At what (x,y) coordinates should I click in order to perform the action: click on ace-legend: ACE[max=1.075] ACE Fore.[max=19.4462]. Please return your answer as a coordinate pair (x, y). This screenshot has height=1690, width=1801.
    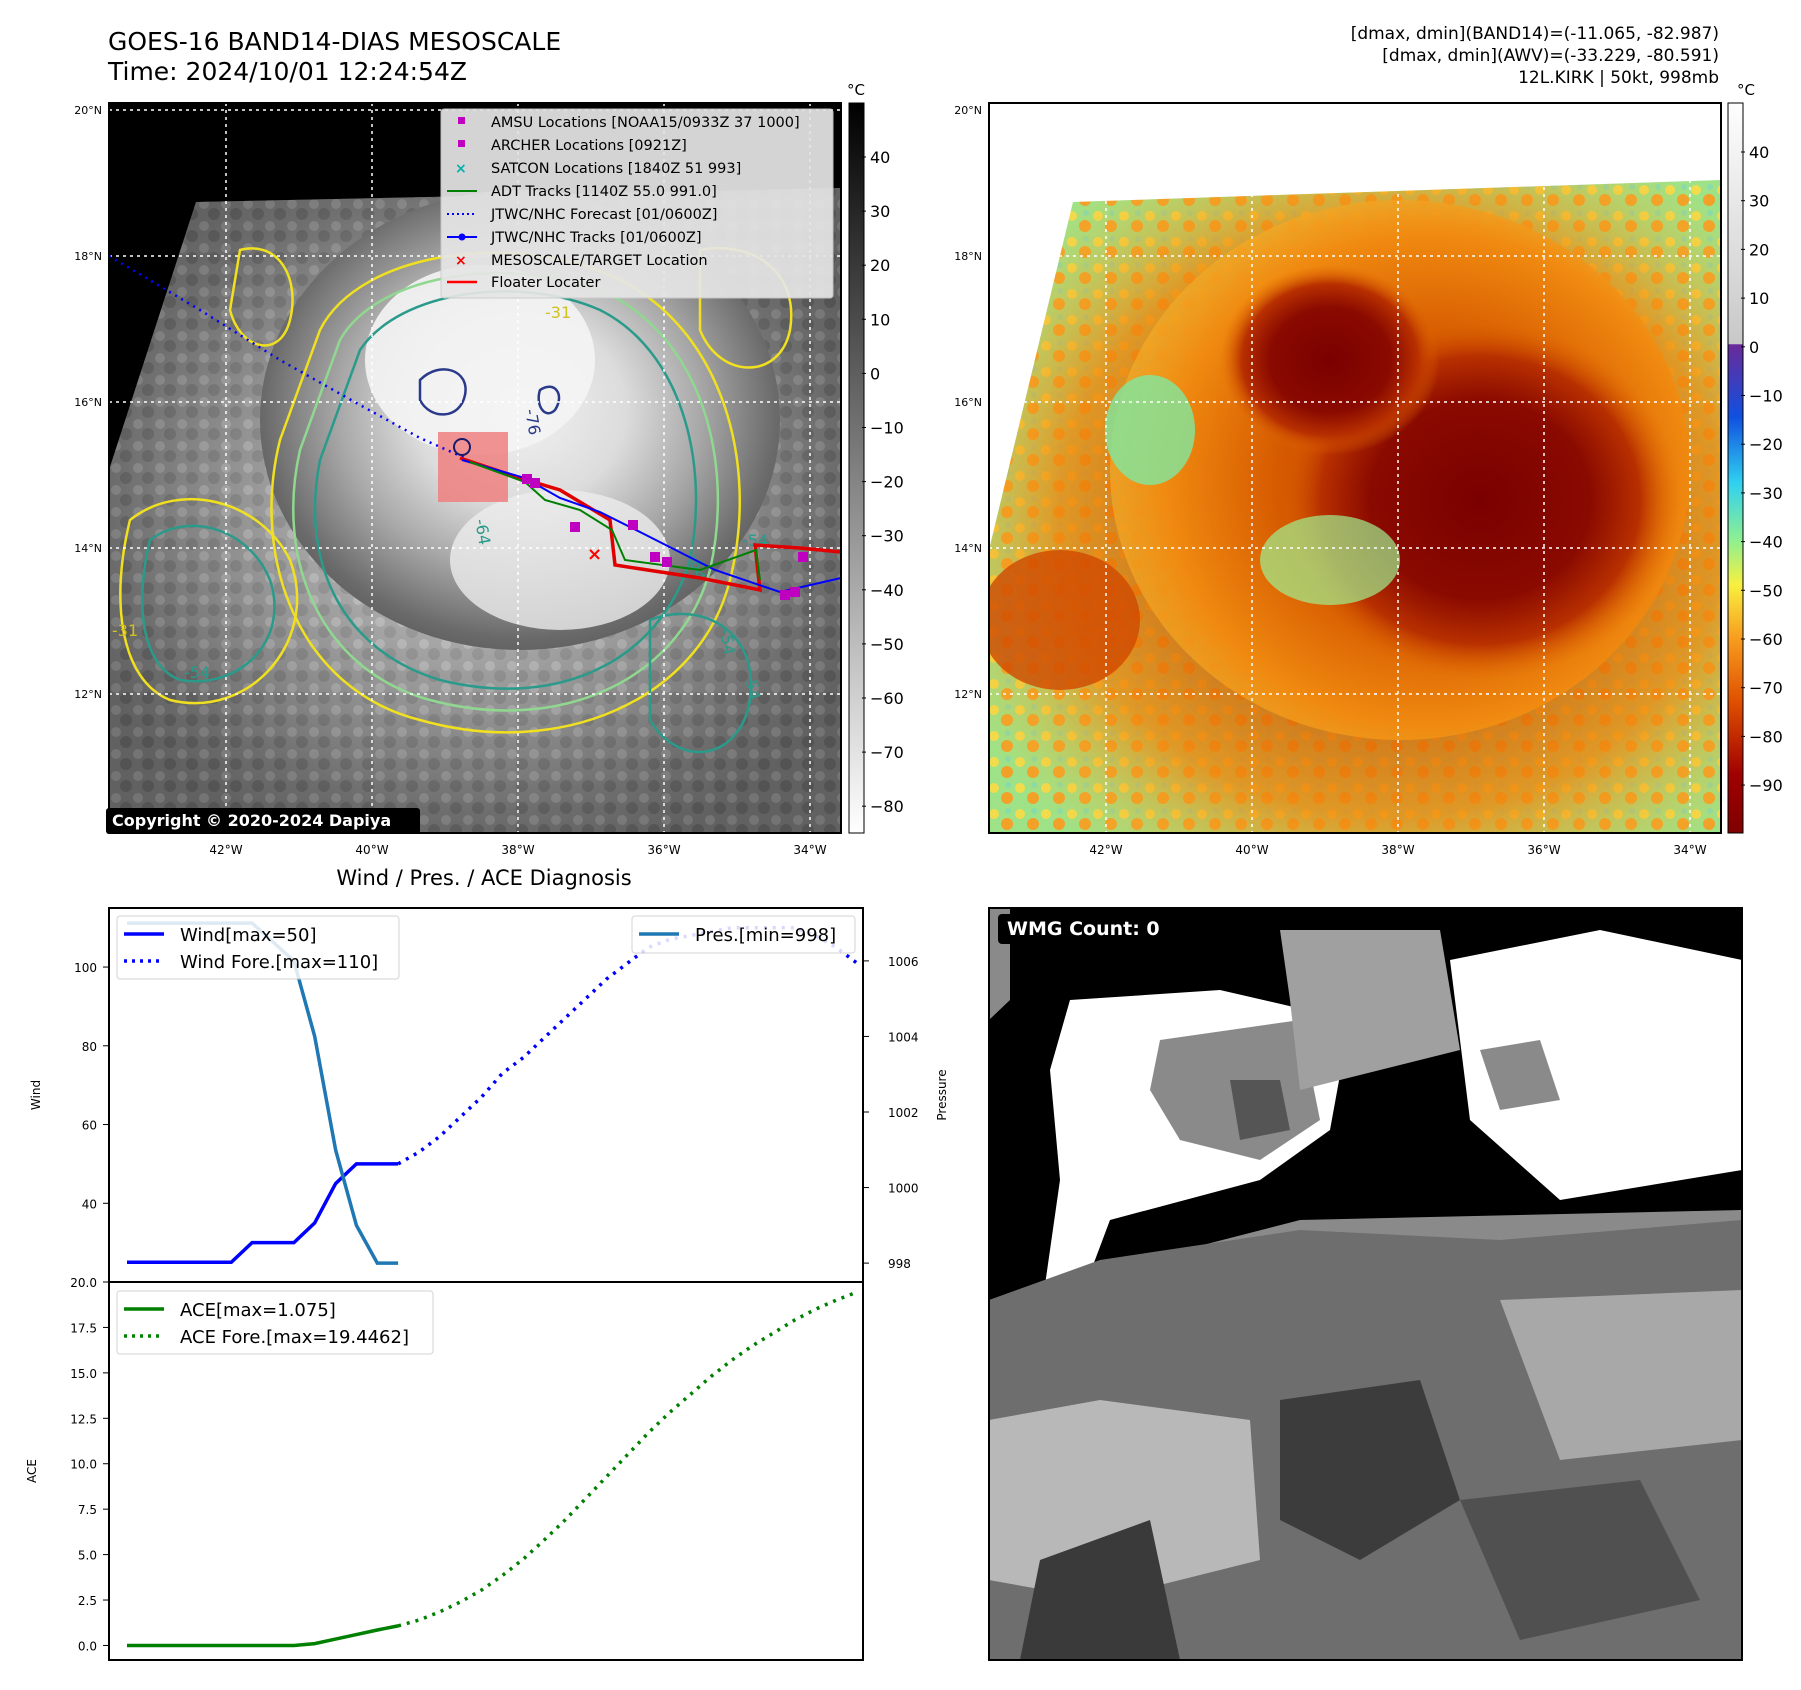
    Looking at the image, I should click on (275, 1322).